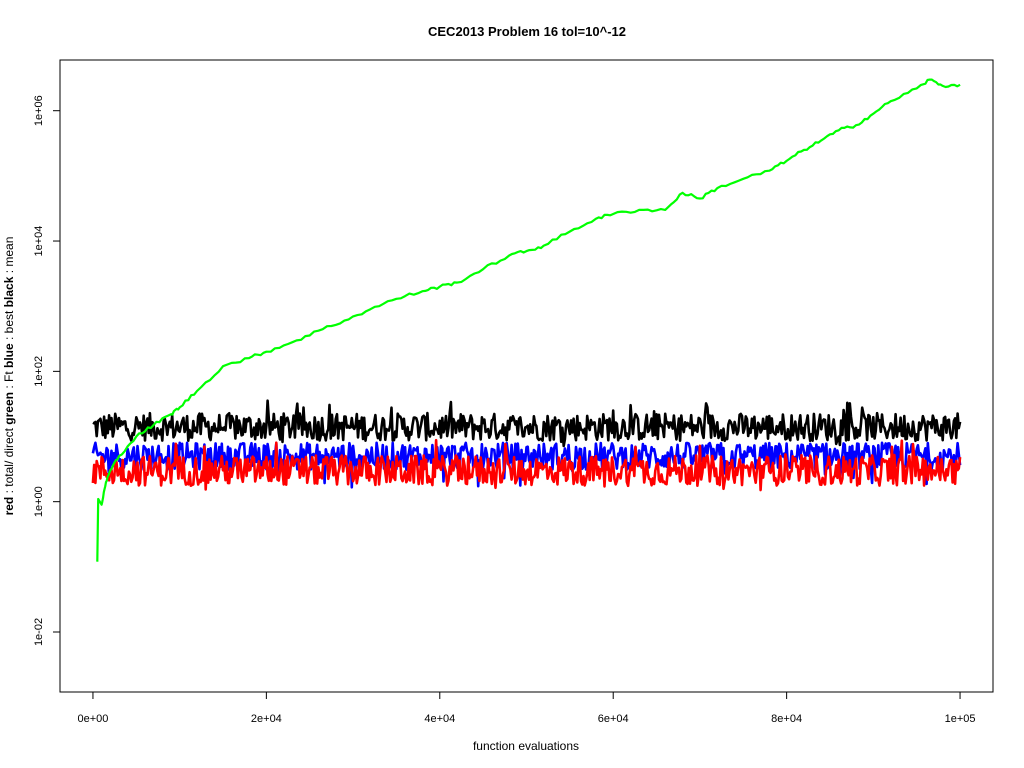 Image resolution: width=1024 pixels, height=768 pixels. I want to click on x-tick-label: 2e+04, so click(266, 719).